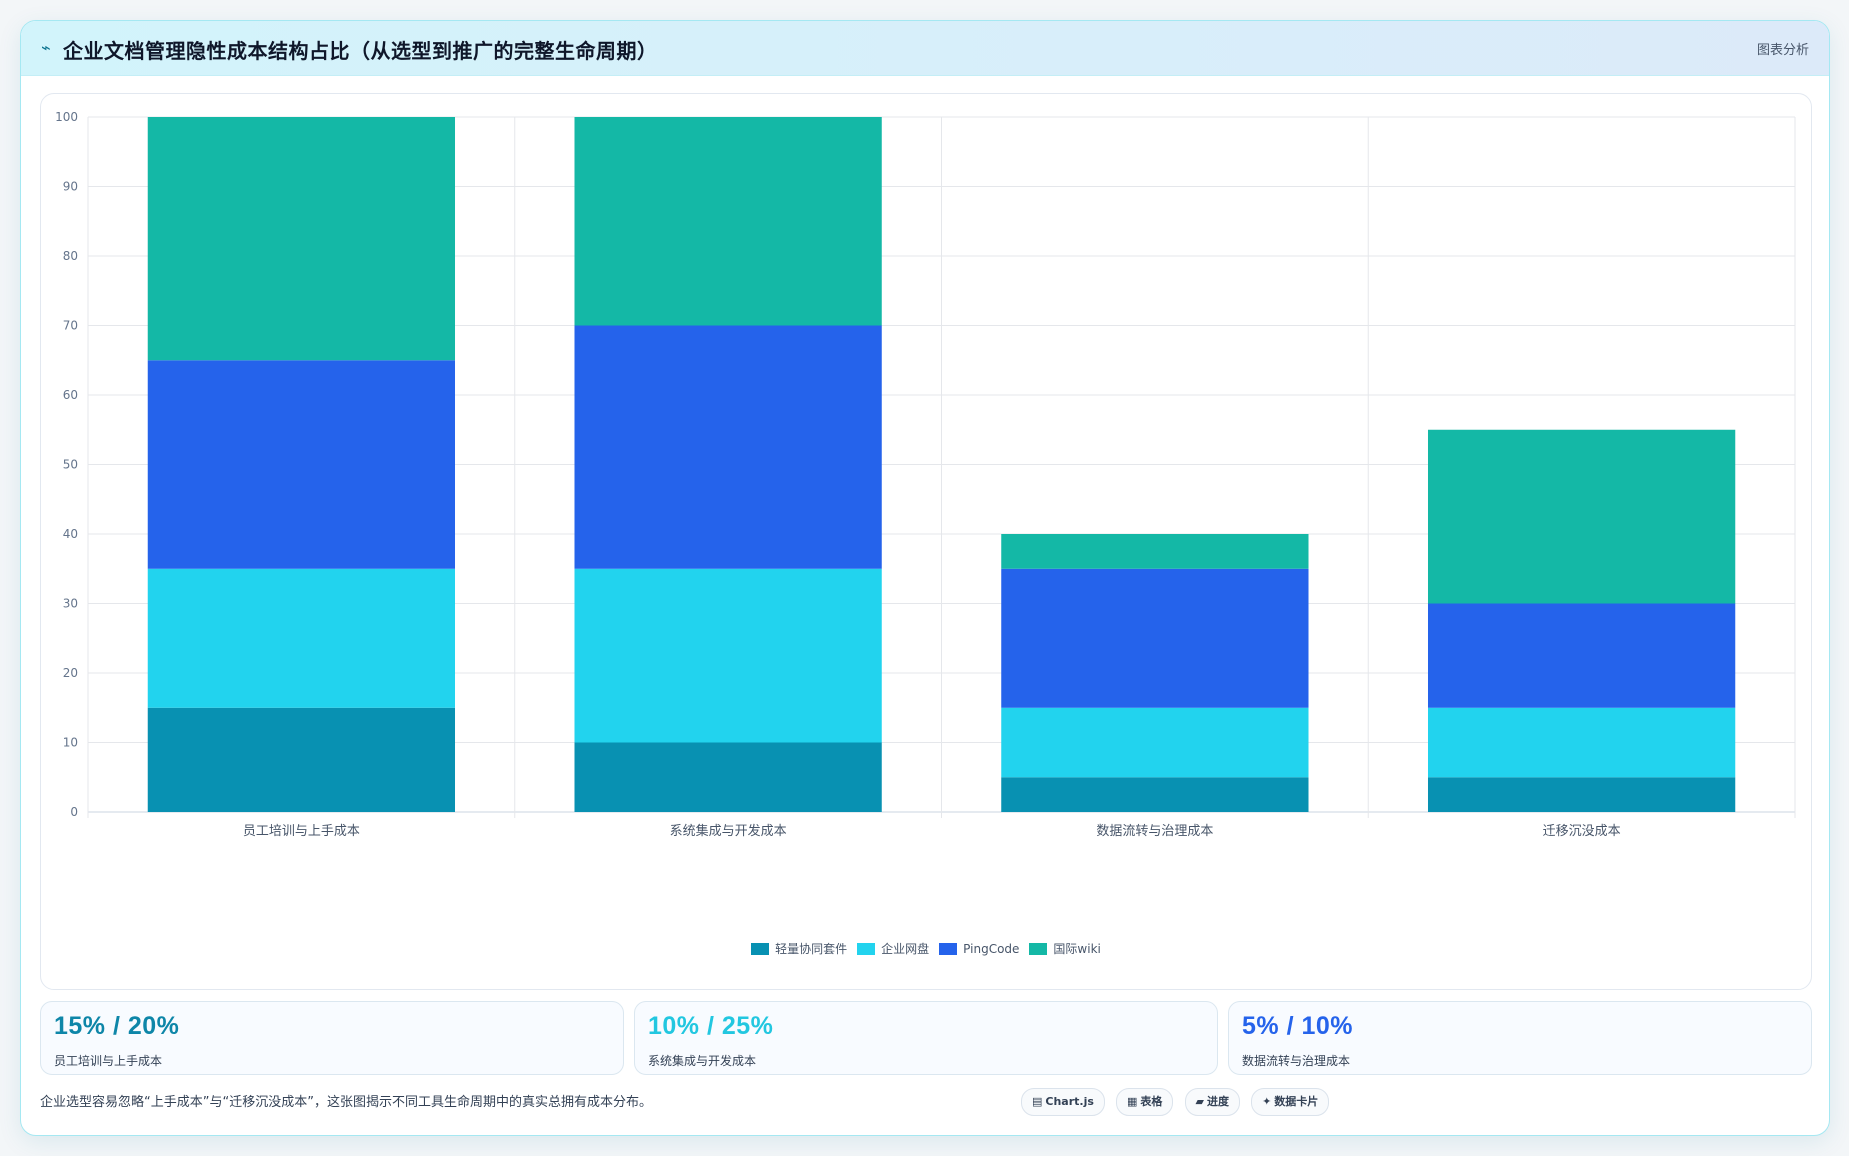  What do you see at coordinates (301, 831) in the screenshot?
I see `x-tick-label: 员工培训与上手成本` at bounding box center [301, 831].